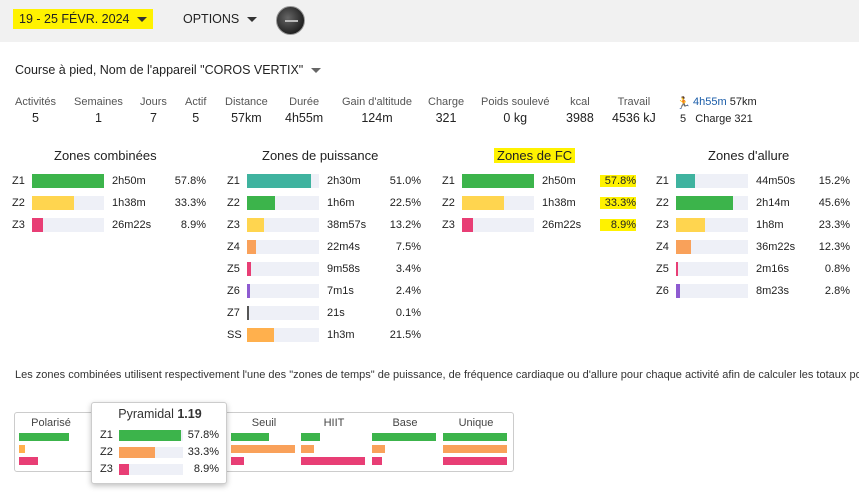 The image size is (859, 492). What do you see at coordinates (683, 119) in the screenshot?
I see `summary-count: 5` at bounding box center [683, 119].